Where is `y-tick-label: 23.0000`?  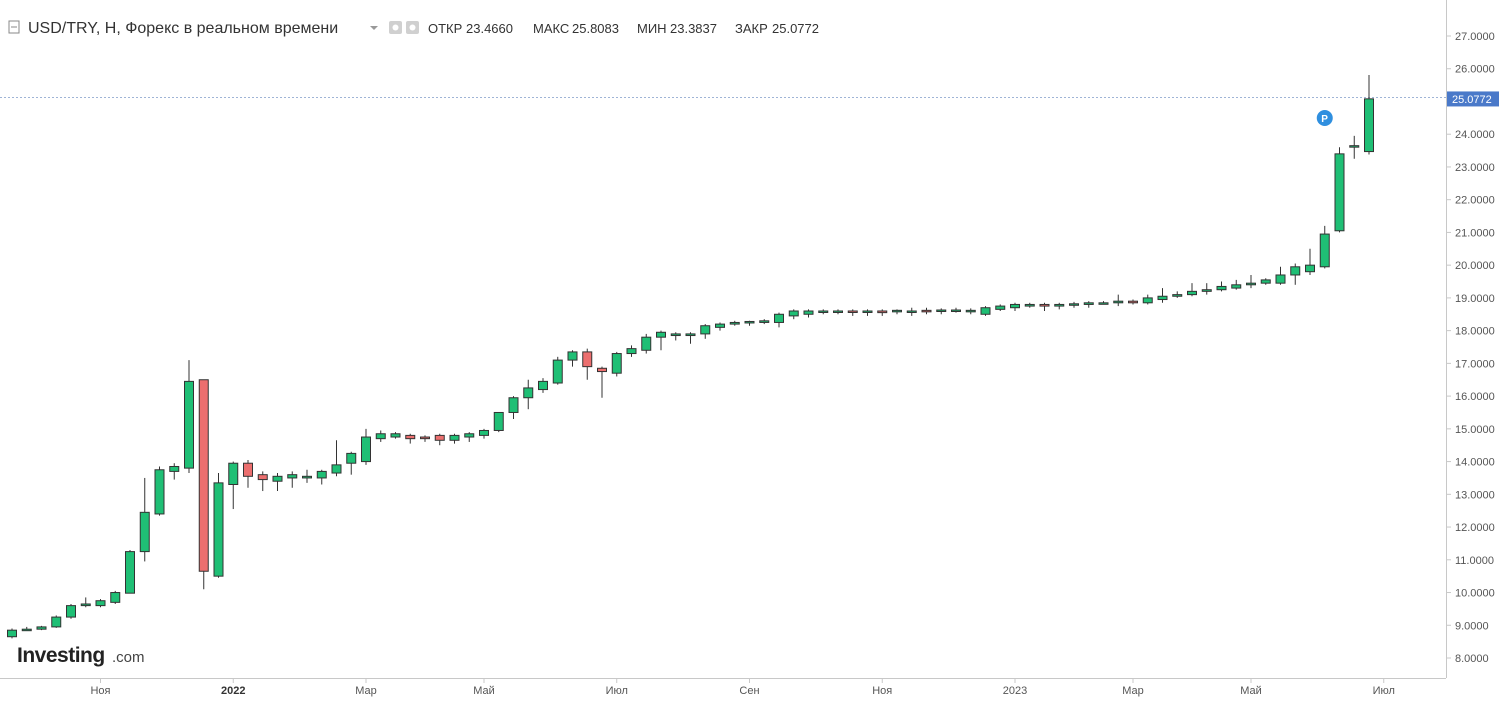 y-tick-label: 23.0000 is located at coordinates (1475, 168).